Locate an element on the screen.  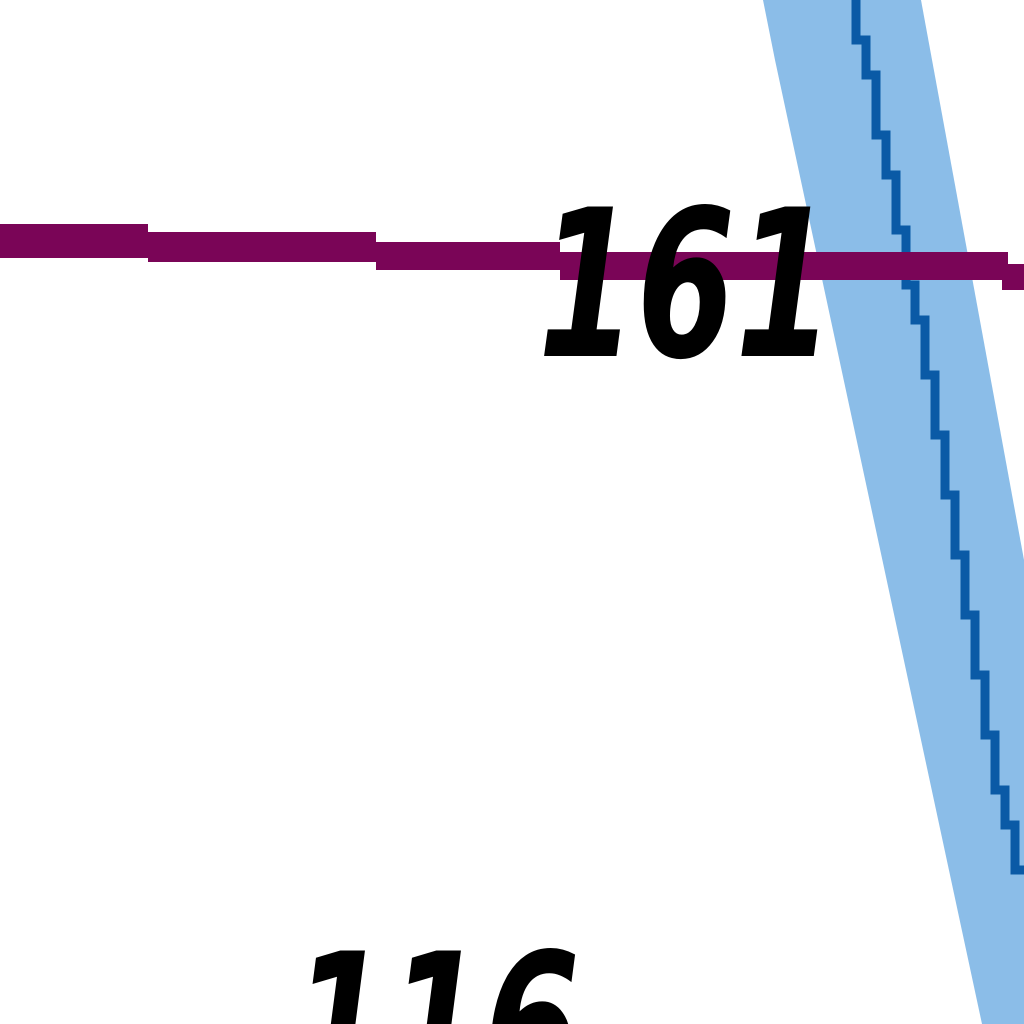
partial-number-label: 116 is located at coordinates (436, 967).